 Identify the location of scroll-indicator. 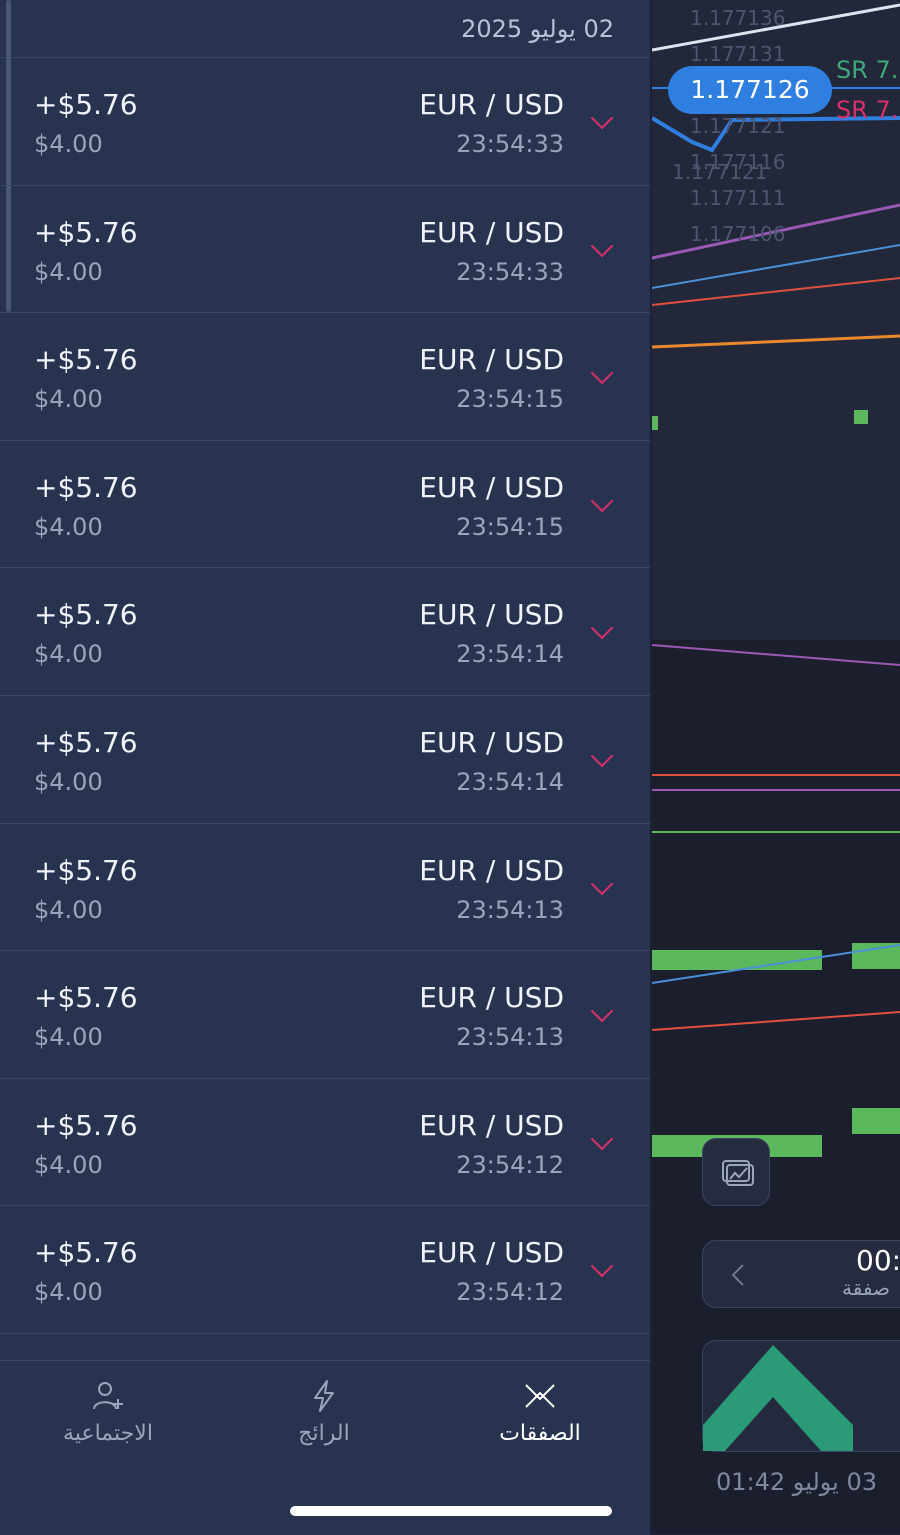
(8, 156).